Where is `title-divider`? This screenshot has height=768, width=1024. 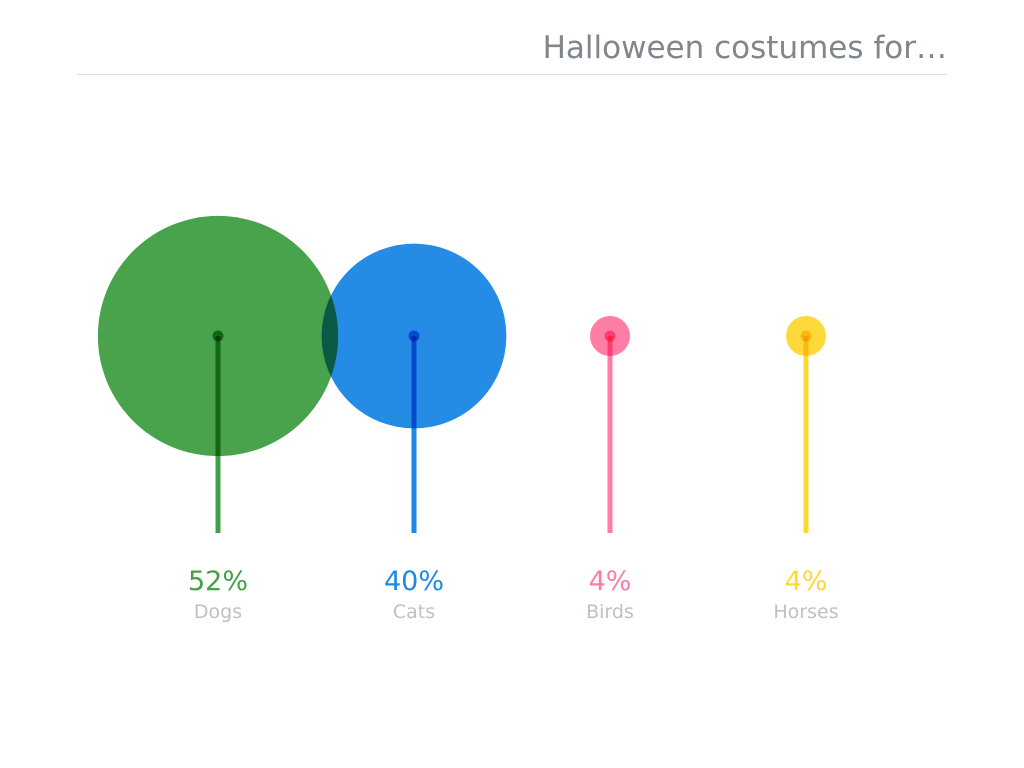
title-divider is located at coordinates (512, 74).